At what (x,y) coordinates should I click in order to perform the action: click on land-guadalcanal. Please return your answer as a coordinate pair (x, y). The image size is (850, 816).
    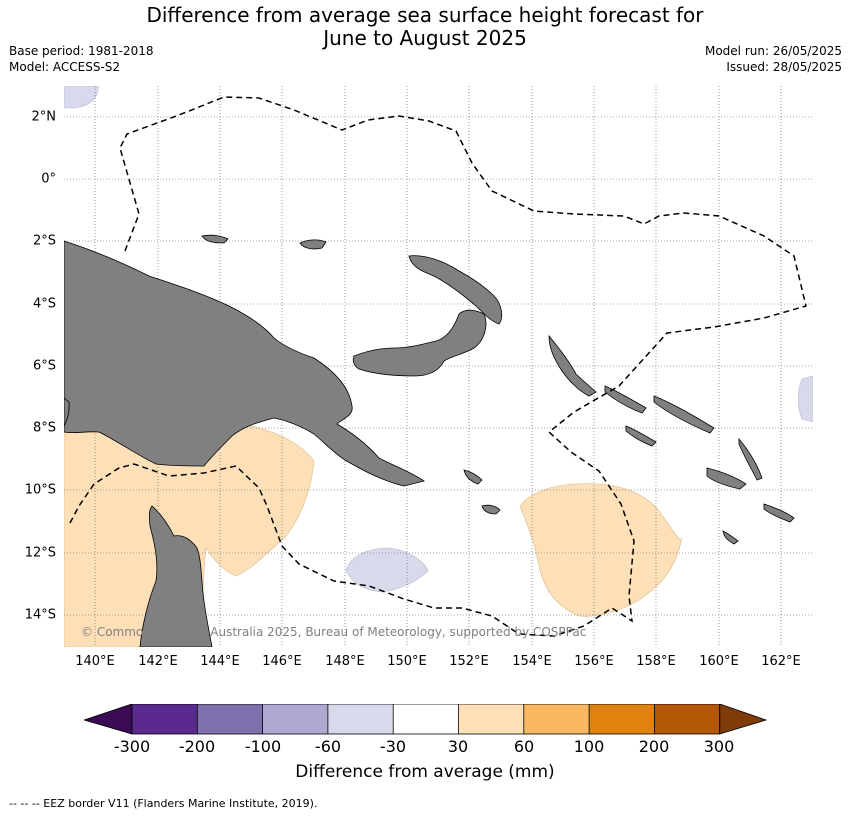
    Looking at the image, I should click on (726, 478).